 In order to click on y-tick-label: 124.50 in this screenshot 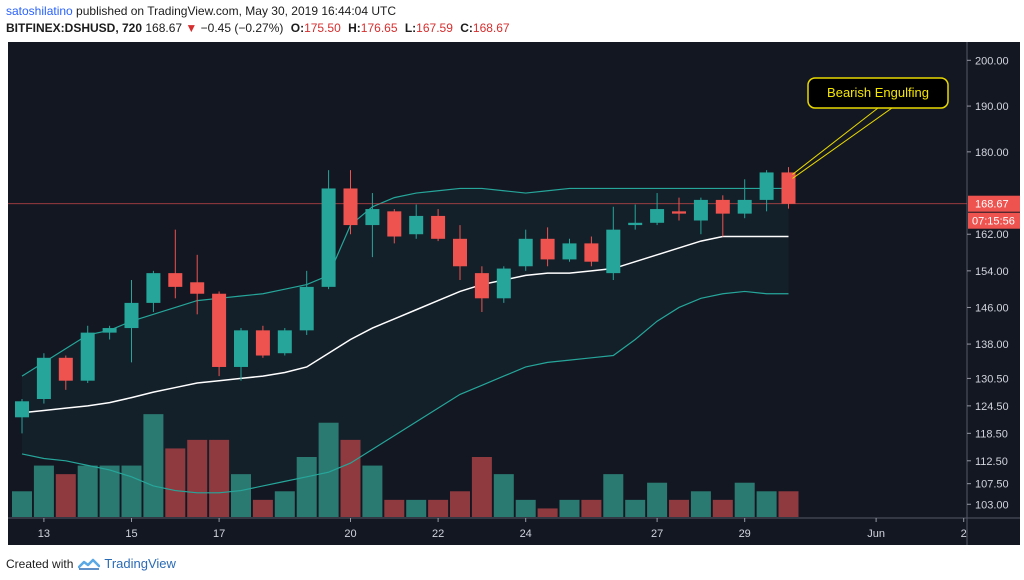, I will do `click(992, 407)`.